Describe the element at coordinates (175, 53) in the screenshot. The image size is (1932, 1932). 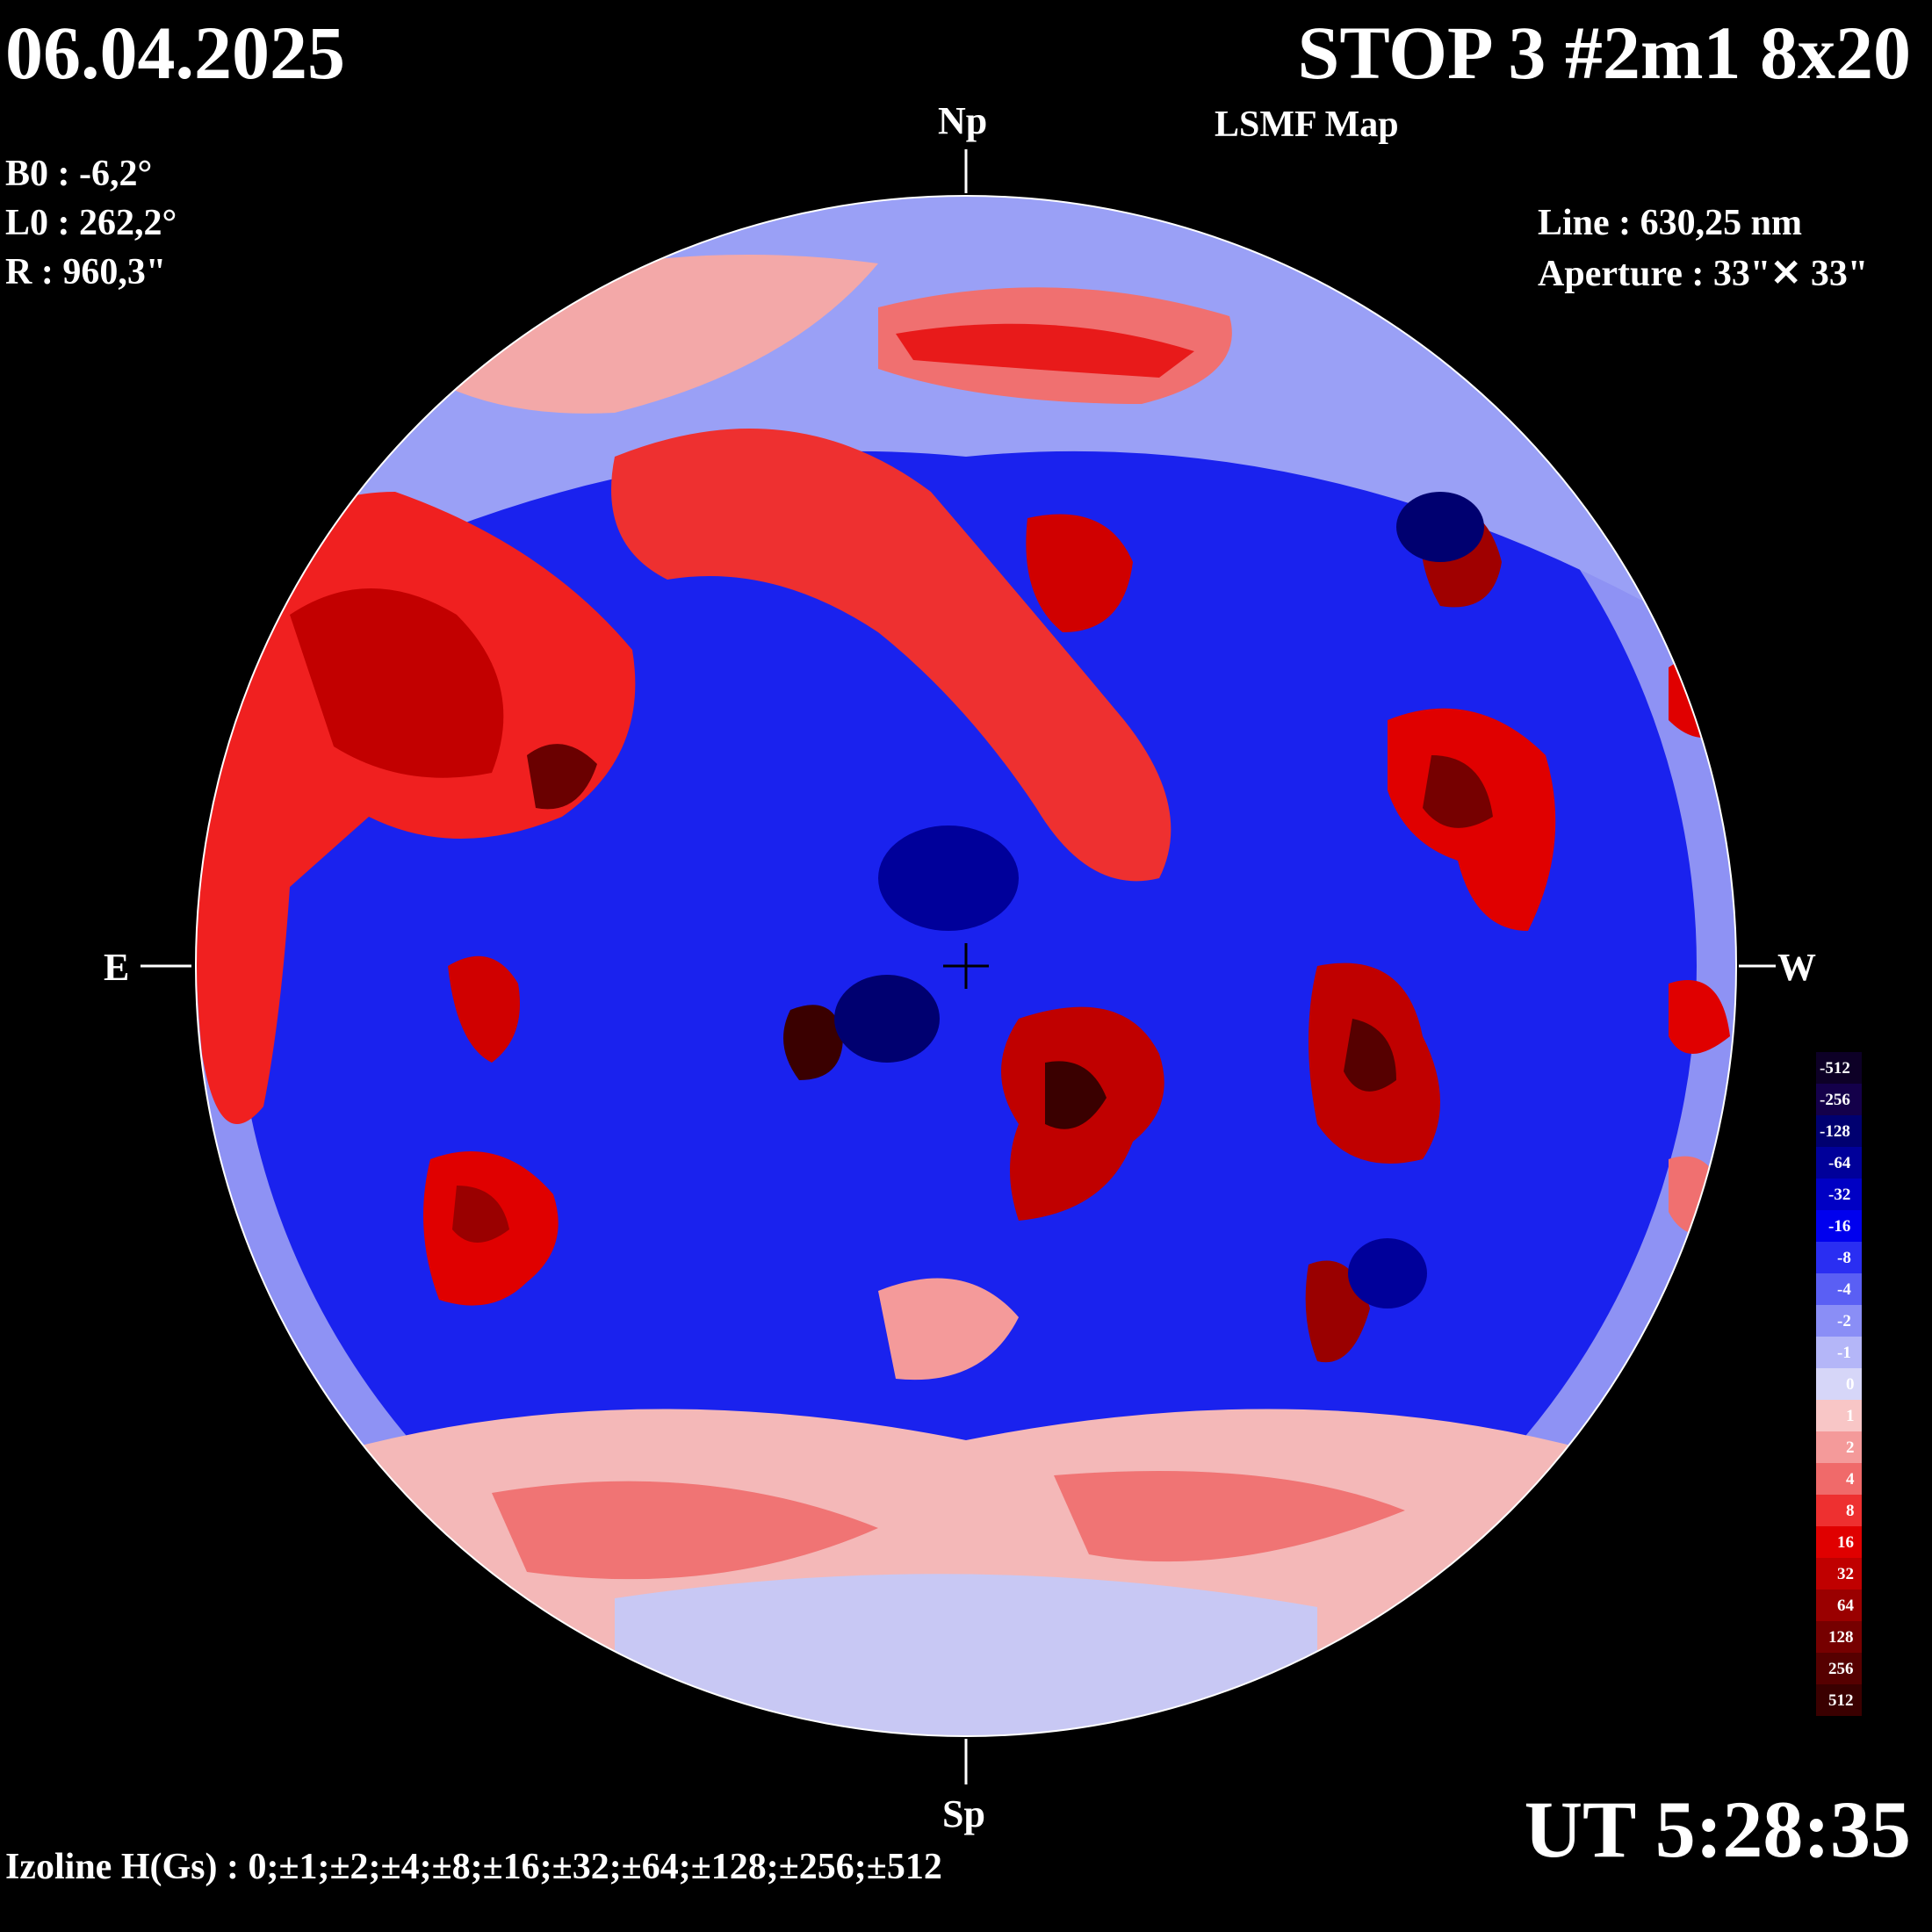
I see `observation-date: 06.04.2025` at that location.